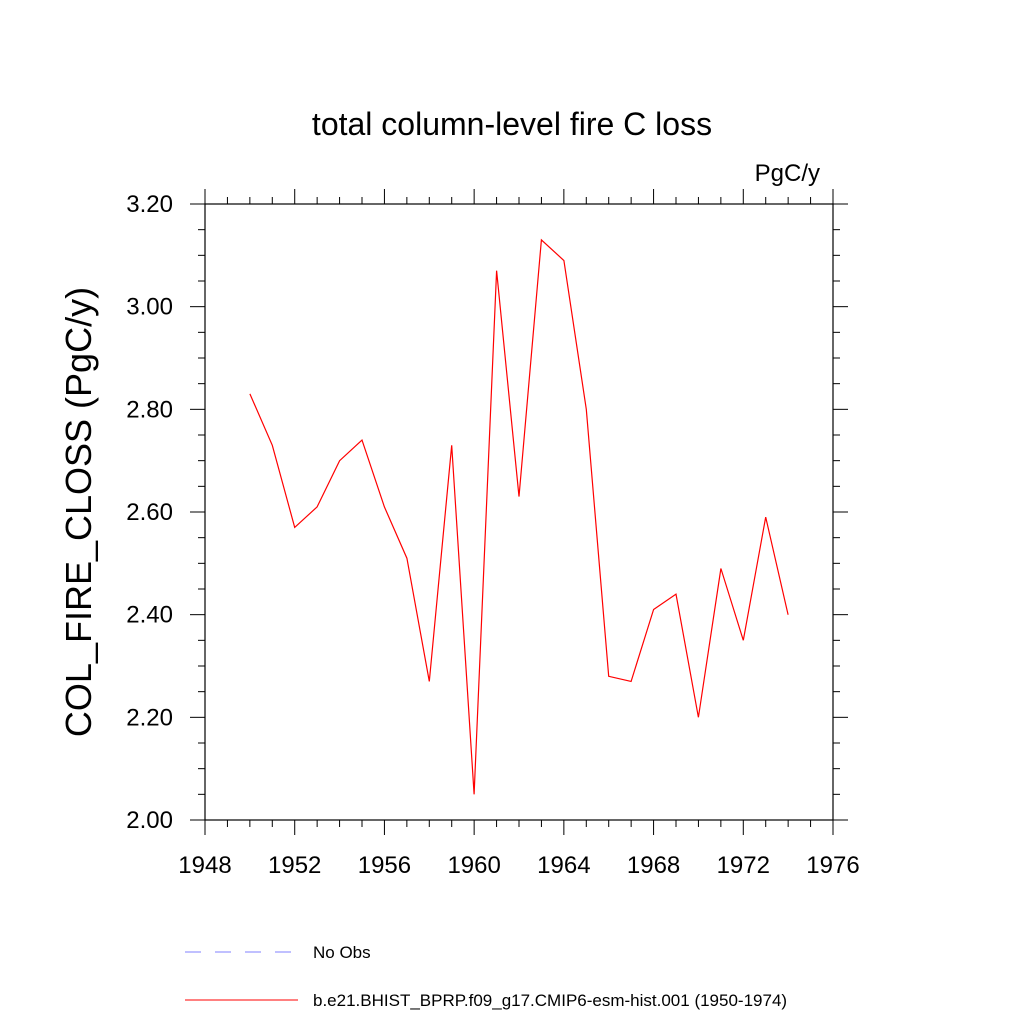 This screenshot has height=1024, width=1024. I want to click on legend-label: No Obs, so click(342, 952).